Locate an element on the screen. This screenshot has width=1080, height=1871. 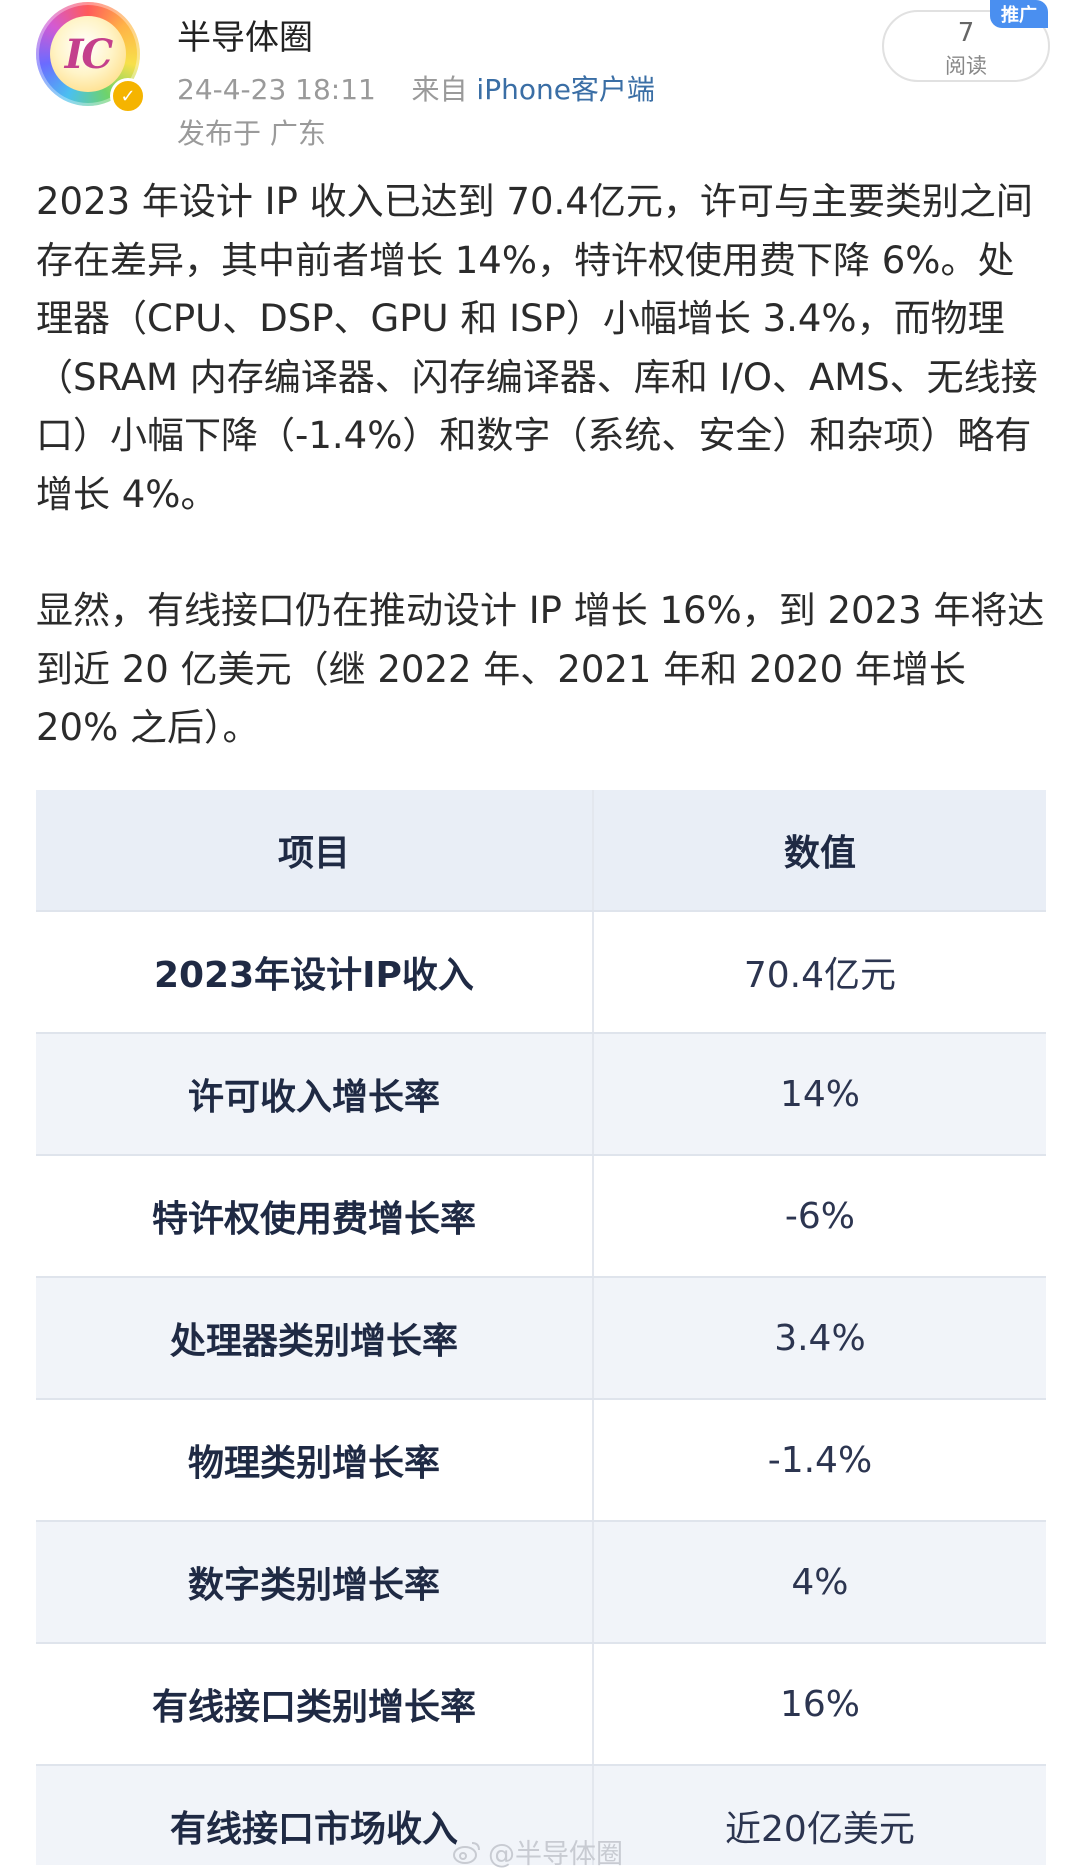
table-row: 物理类别增长率 -1.4% is located at coordinates (541, 1461).